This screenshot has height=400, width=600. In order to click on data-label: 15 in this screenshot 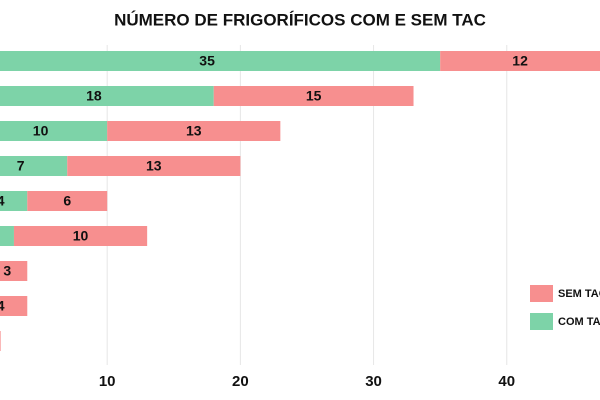, I will do `click(314, 96)`.